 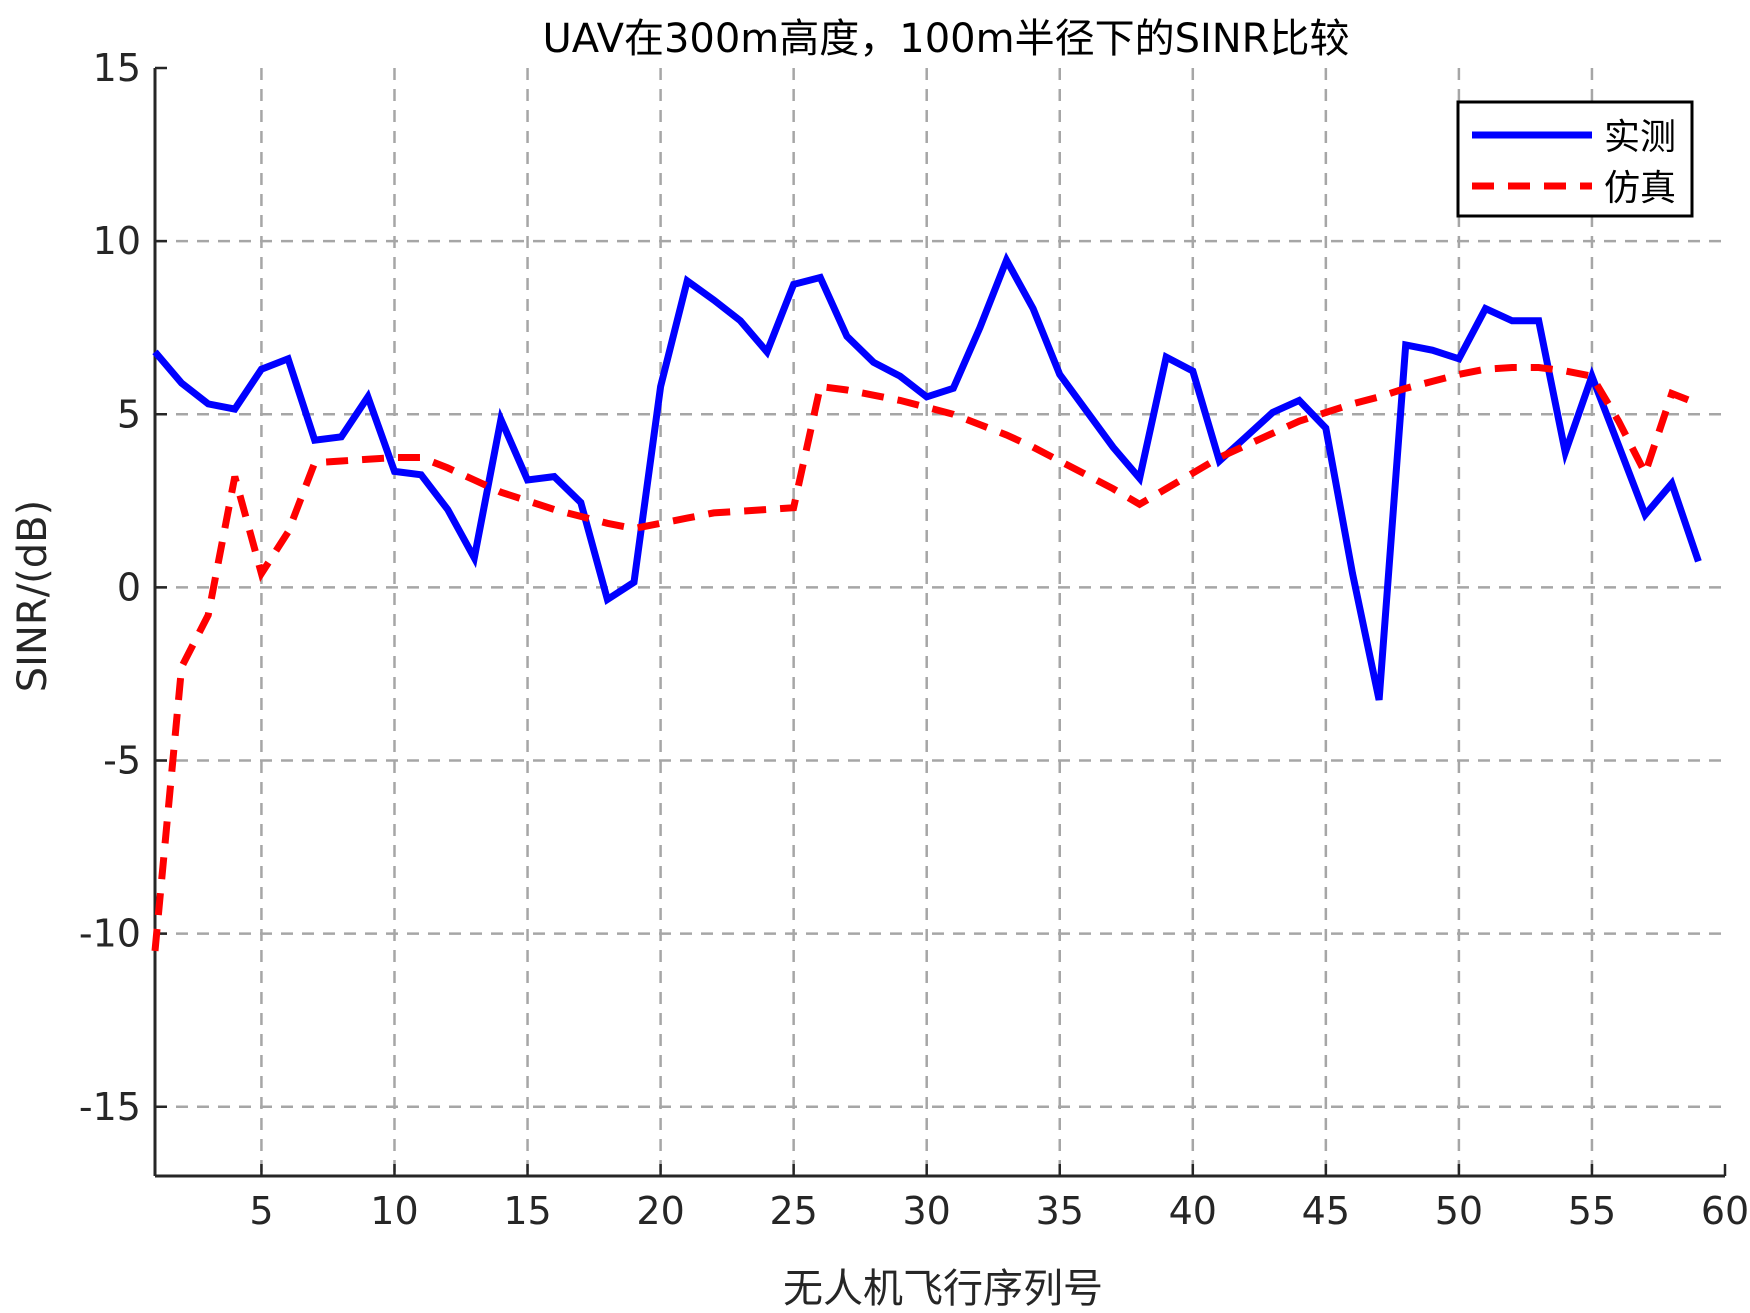 I want to click on x-axis-title: 无人机飞行序列号, so click(x=943, y=1289).